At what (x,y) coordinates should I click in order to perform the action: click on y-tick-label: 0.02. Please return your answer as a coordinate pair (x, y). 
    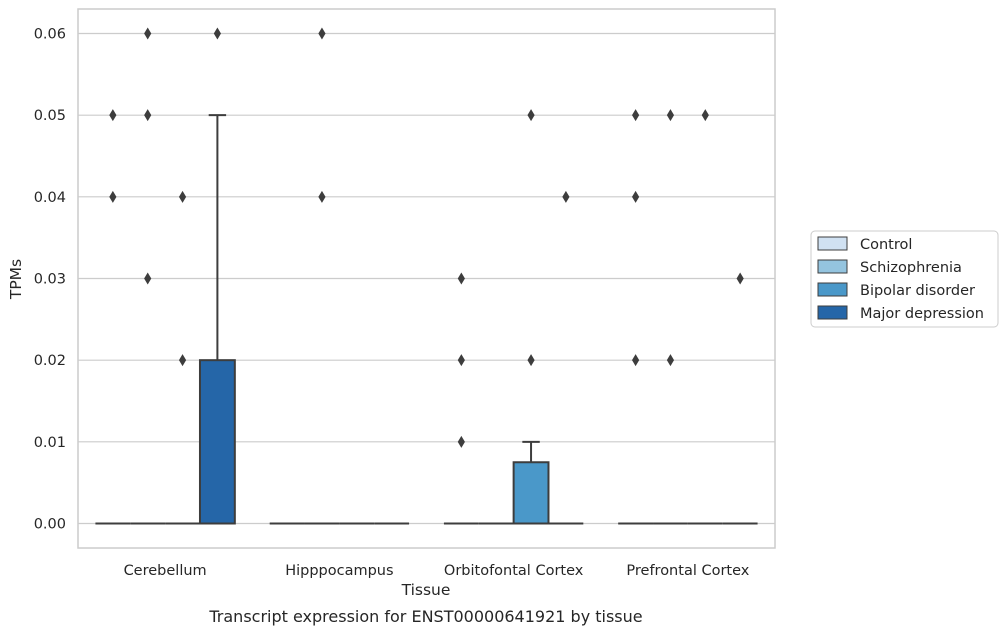
    Looking at the image, I should click on (50, 361).